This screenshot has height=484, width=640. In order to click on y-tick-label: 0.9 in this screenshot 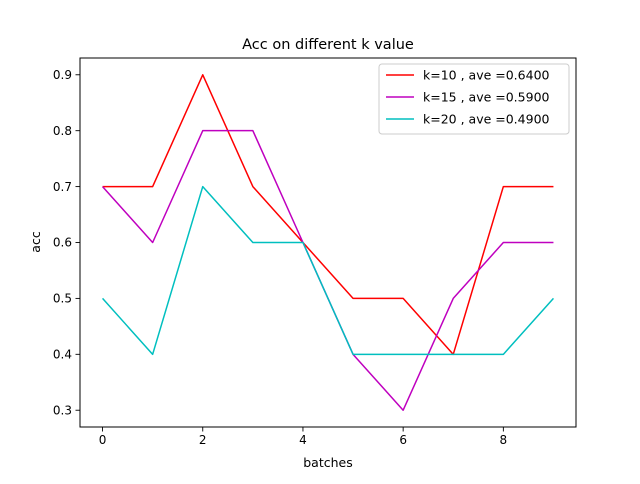, I will do `click(62, 75)`.